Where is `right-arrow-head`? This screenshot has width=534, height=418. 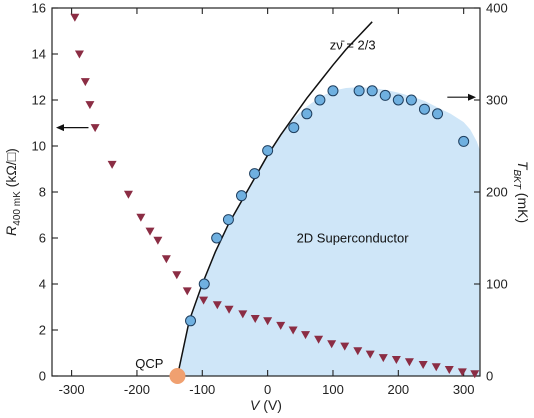
right-arrow-head is located at coordinates (472, 97).